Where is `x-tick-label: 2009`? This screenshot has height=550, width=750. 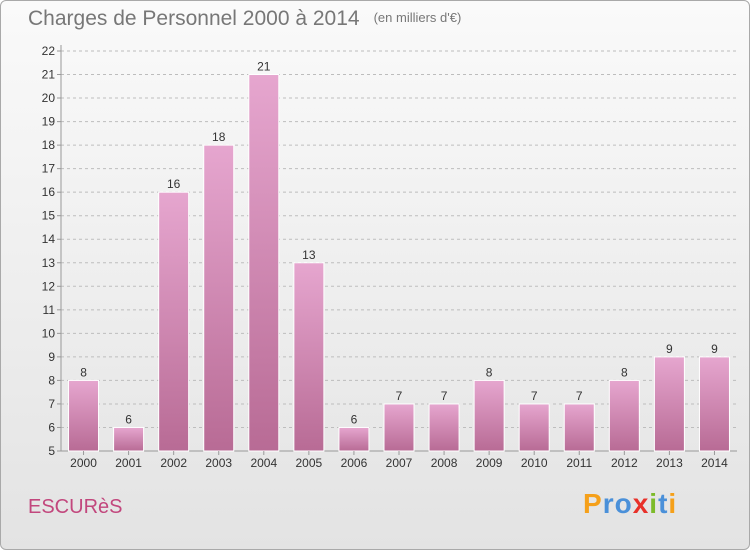
x-tick-label: 2009 is located at coordinates (489, 463).